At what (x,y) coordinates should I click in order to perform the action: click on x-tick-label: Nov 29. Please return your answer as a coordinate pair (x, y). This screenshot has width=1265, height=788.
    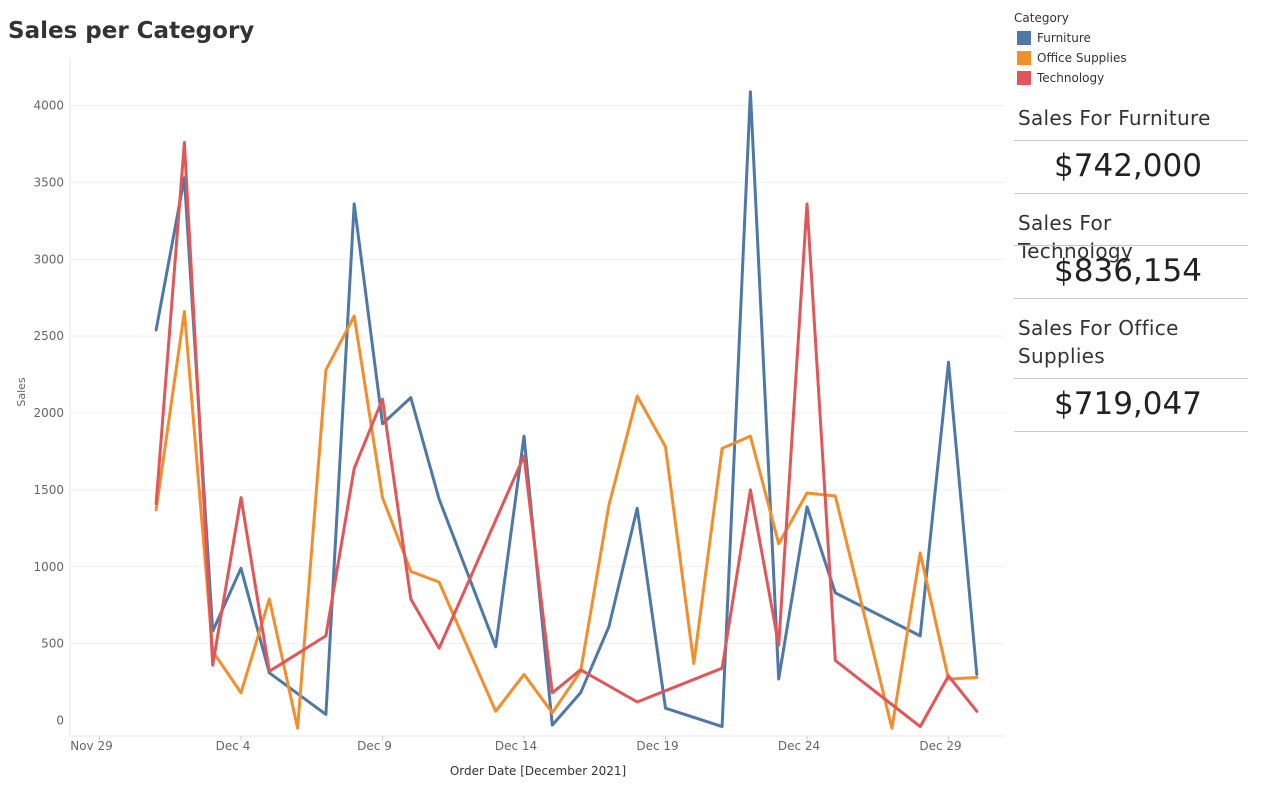
    Looking at the image, I should click on (91, 746).